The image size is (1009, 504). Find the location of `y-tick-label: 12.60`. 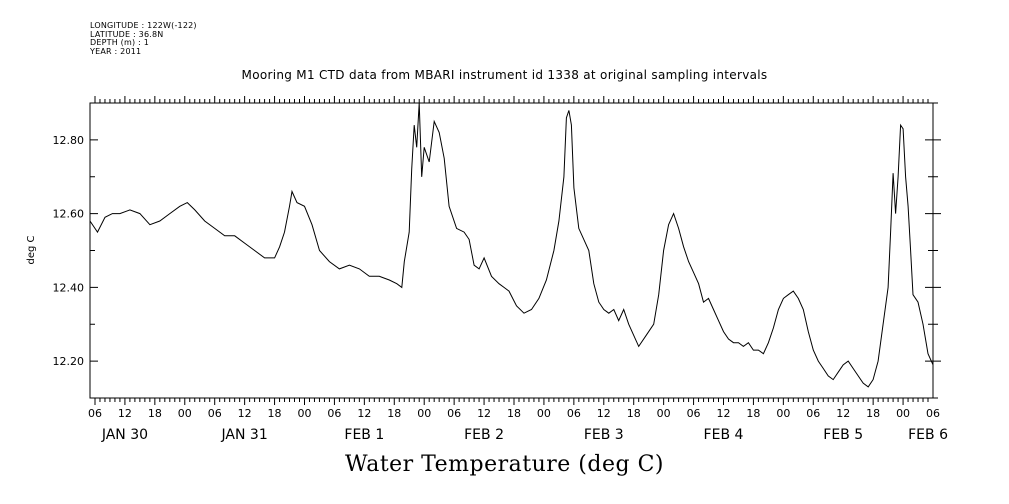

y-tick-label: 12.60 is located at coordinates (69, 214).